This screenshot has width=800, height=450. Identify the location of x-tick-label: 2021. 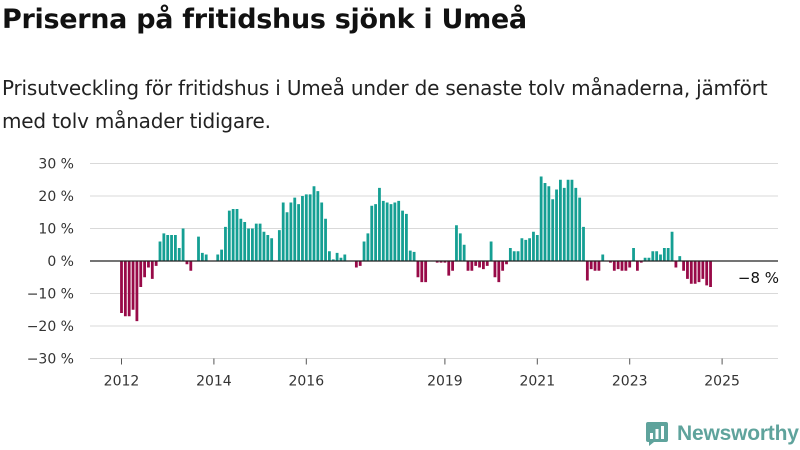
(537, 382).